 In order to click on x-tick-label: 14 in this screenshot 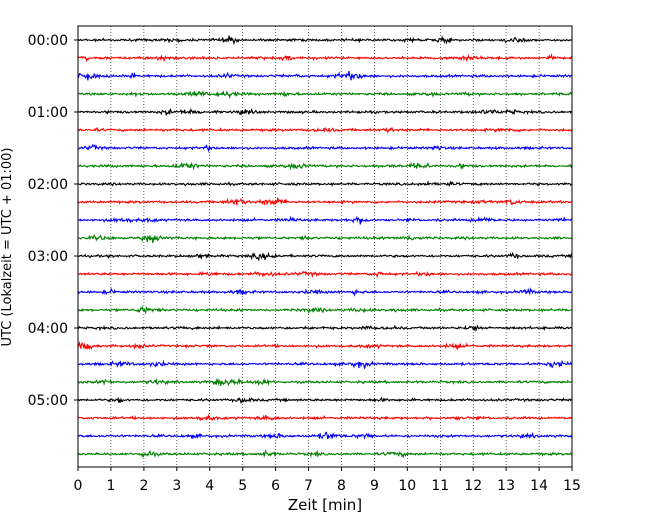, I will do `click(539, 486)`.